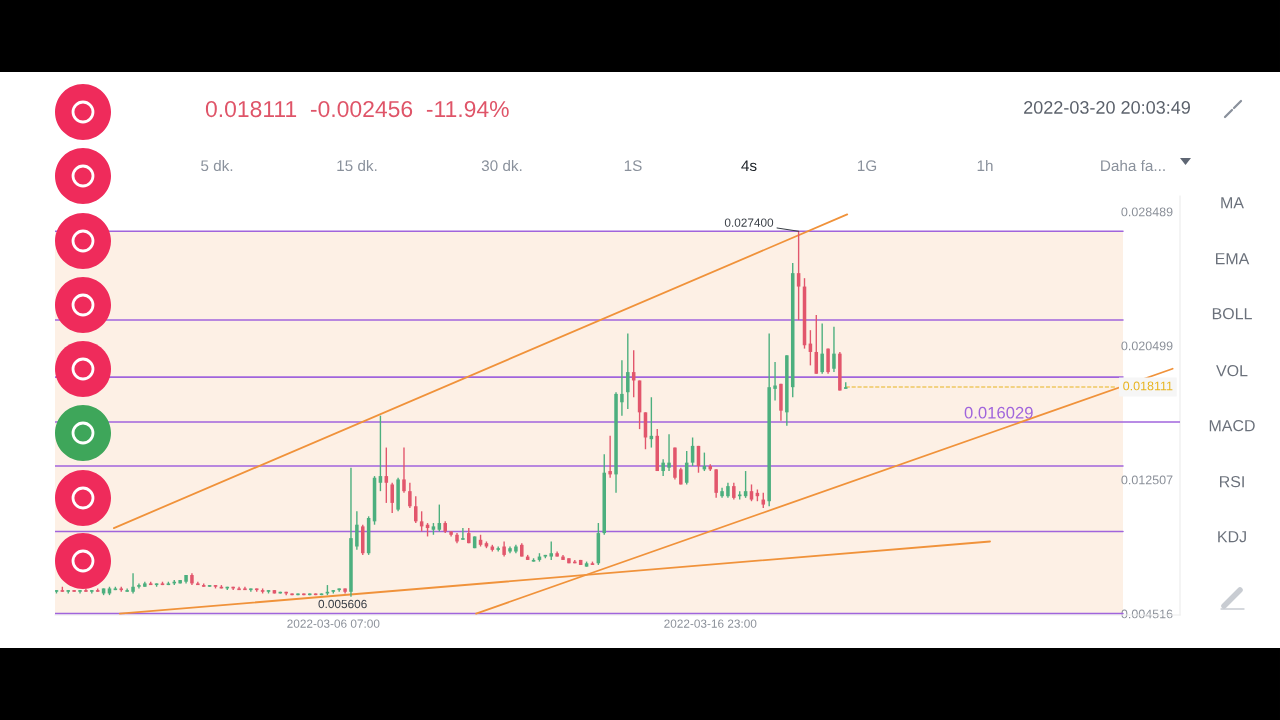  I want to click on text: RSI, so click(1232, 481).